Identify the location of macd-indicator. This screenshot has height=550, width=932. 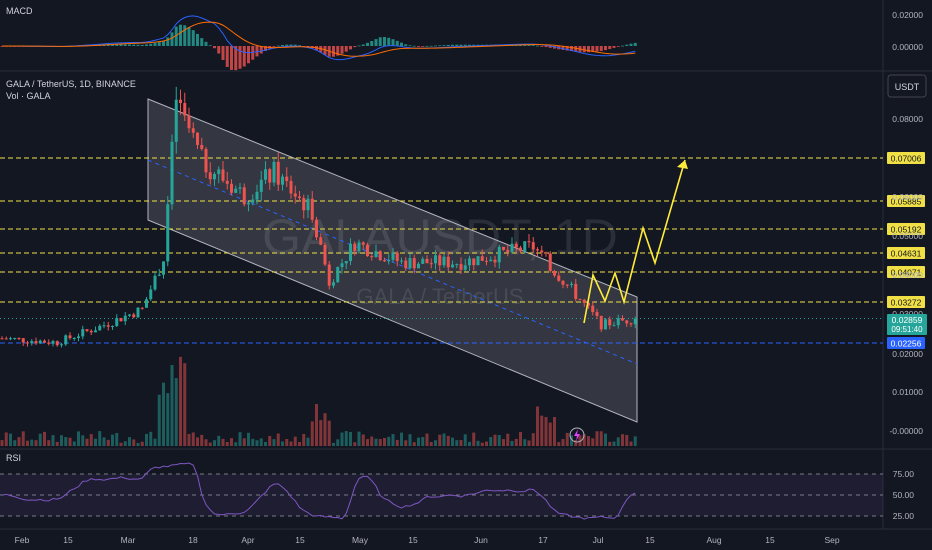
(318, 43).